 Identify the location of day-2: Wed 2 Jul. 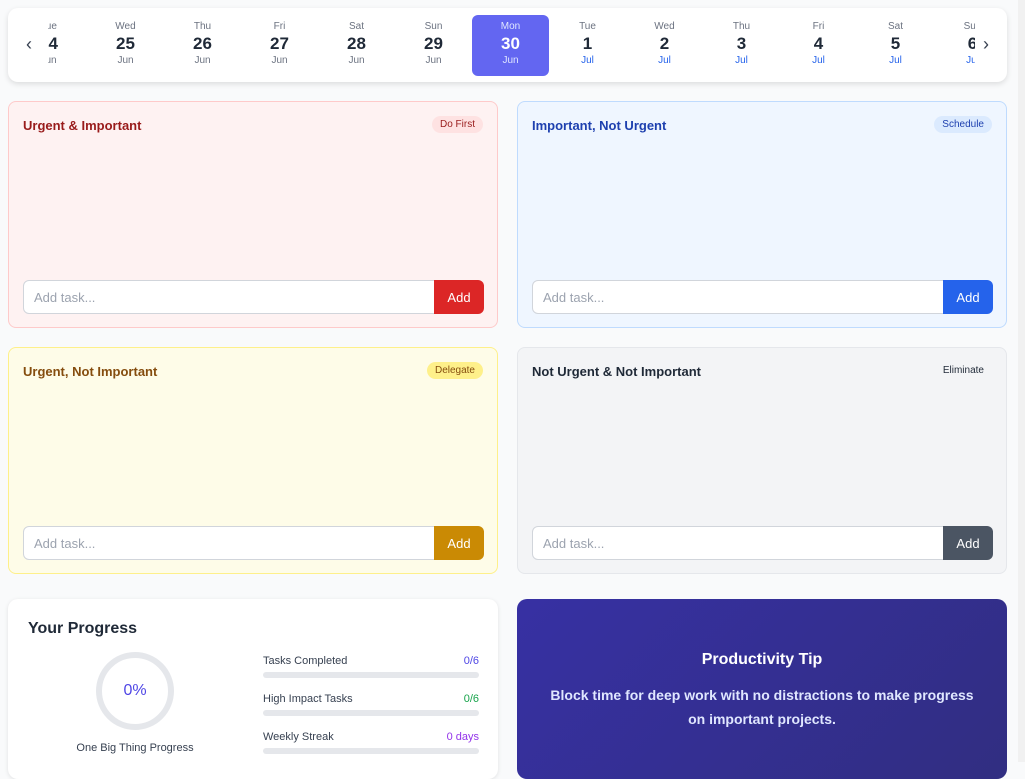
(664, 45).